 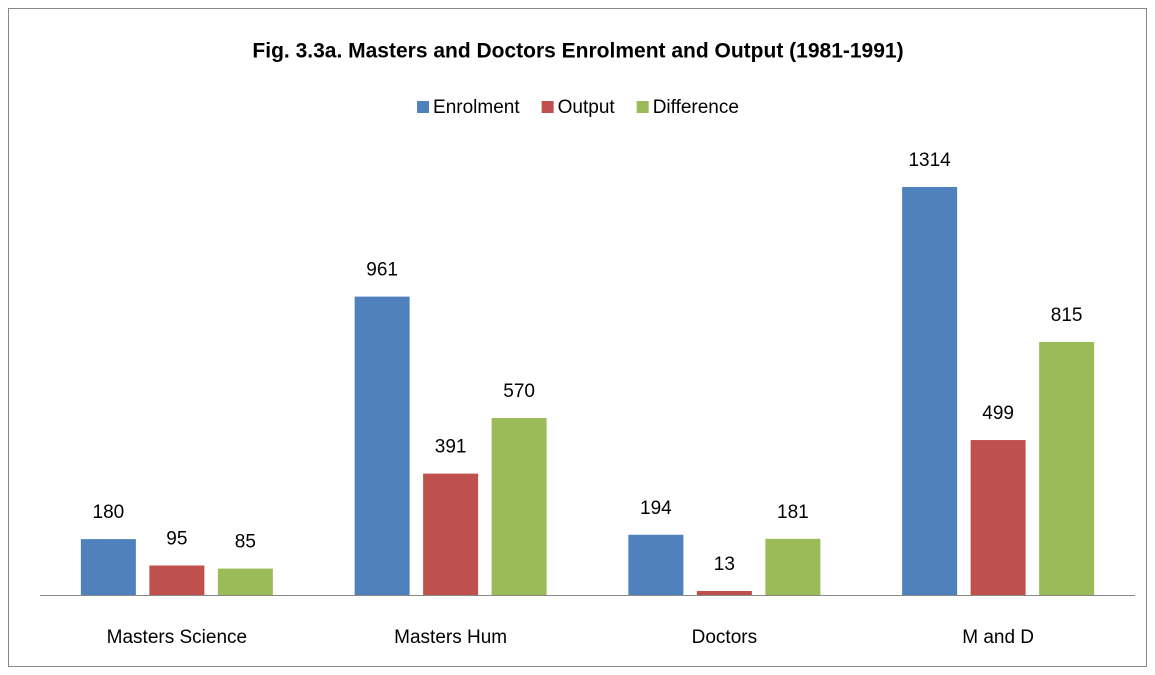 What do you see at coordinates (382, 270) in the screenshot?
I see `data-label: 961` at bounding box center [382, 270].